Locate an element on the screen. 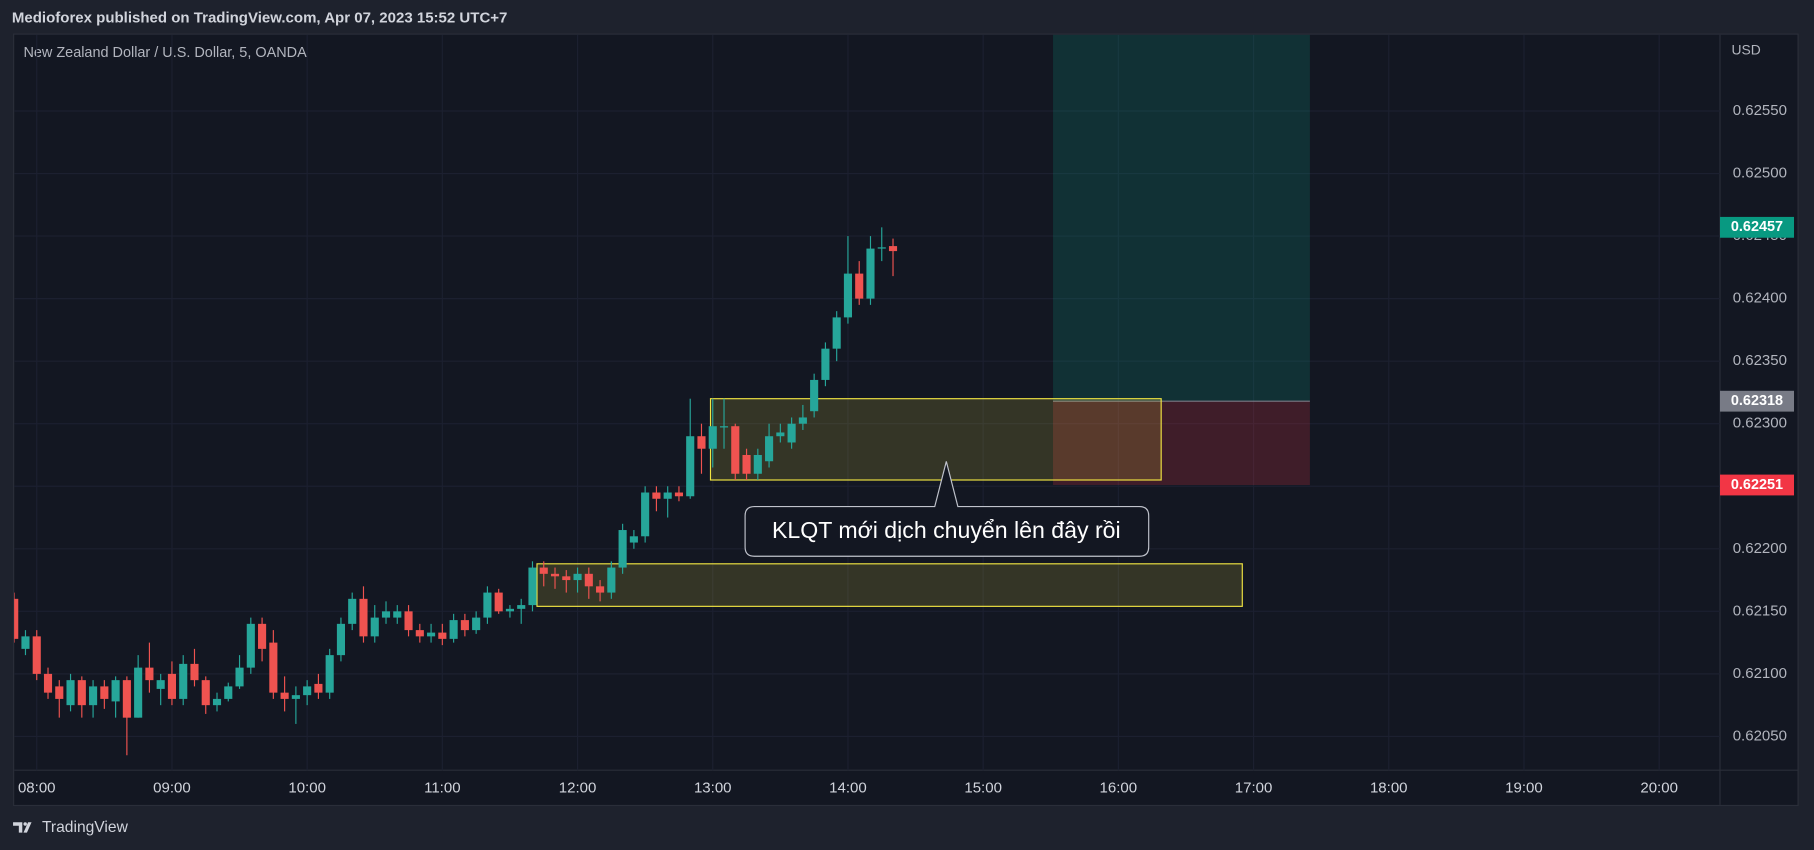  y-tick-label: 0.62100 is located at coordinates (1760, 673).